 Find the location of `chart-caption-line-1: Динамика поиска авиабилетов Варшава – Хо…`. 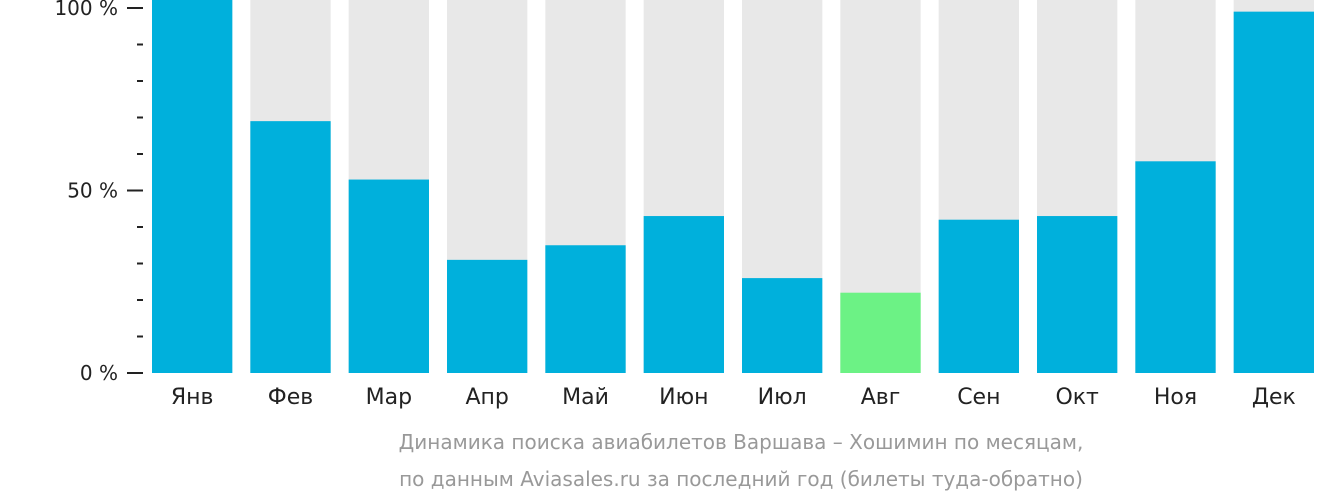

chart-caption-line-1: Динамика поиска авиабилетов Варшава – Хо… is located at coordinates (741, 442).